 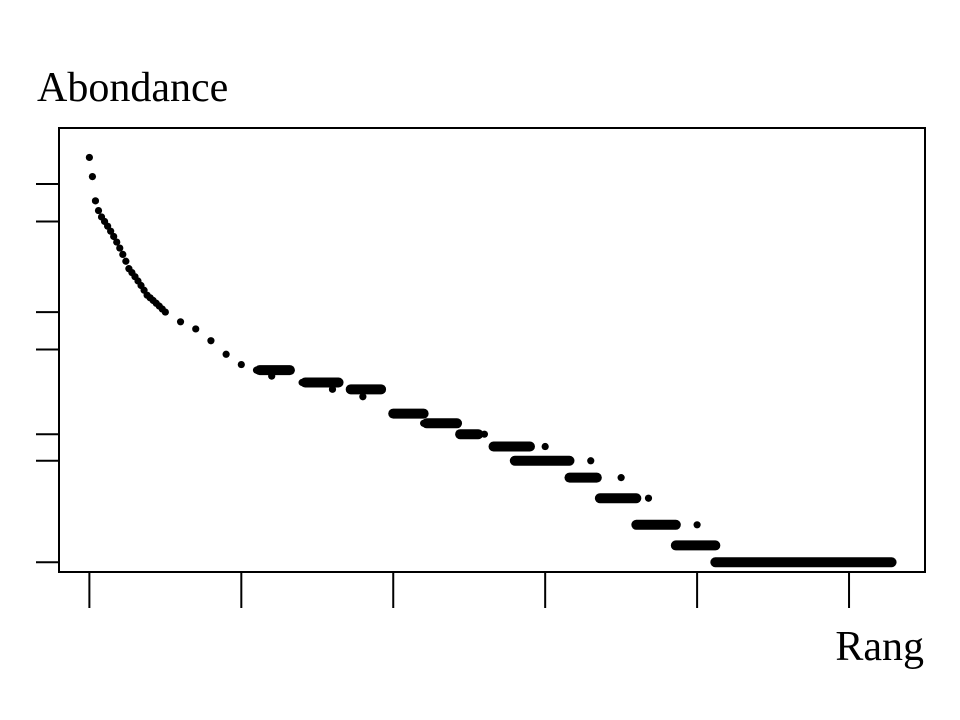 I want to click on x-axis-title: Rang, so click(x=879, y=647).